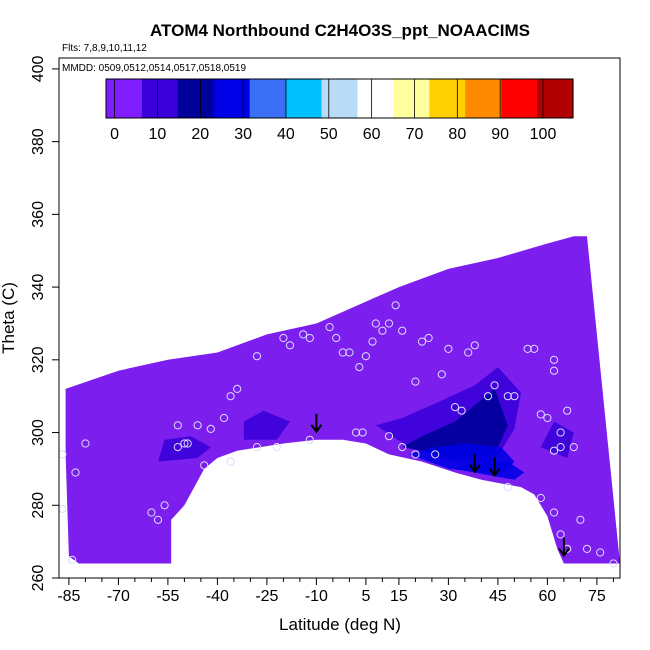  I want to click on y-tick-label: 260, so click(38, 578).